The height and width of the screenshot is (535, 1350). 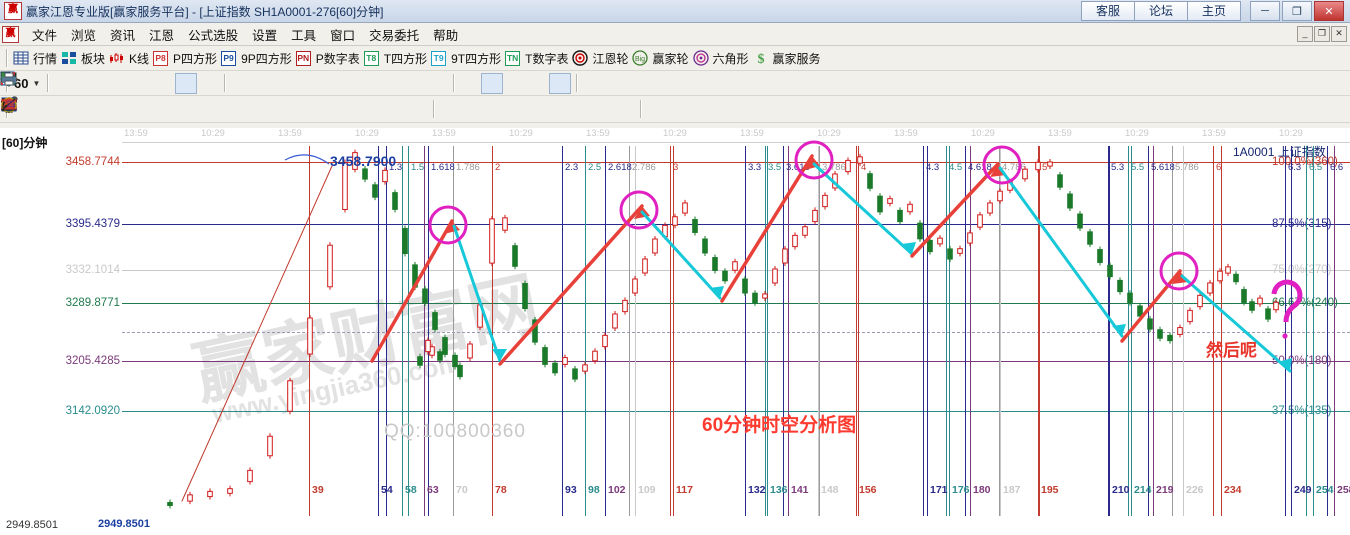 I want to click on arc-red-icon, so click(x=411, y=109).